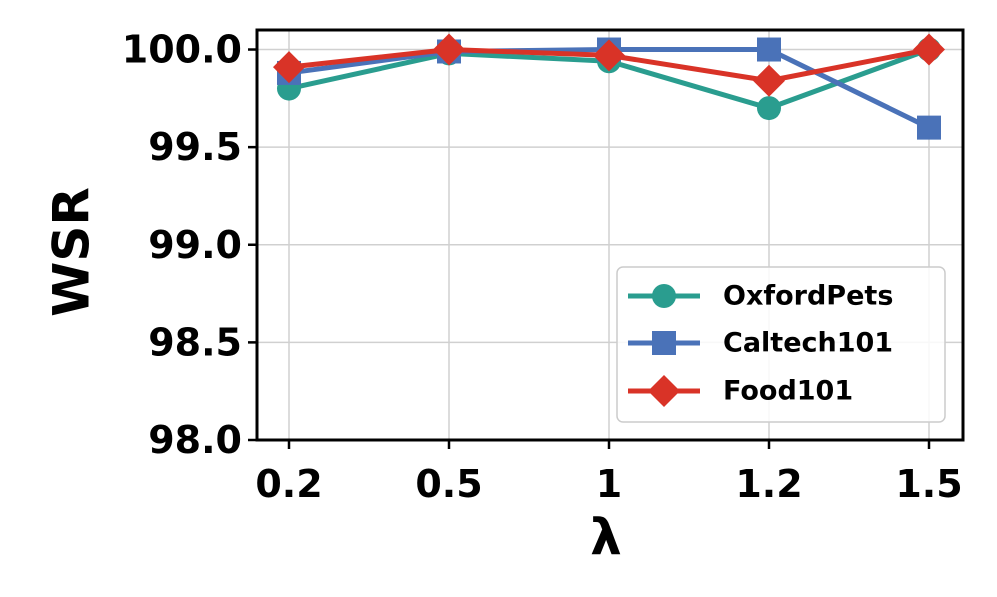  Describe the element at coordinates (288, 484) in the screenshot. I see `x-tick-label: 0.2` at that location.